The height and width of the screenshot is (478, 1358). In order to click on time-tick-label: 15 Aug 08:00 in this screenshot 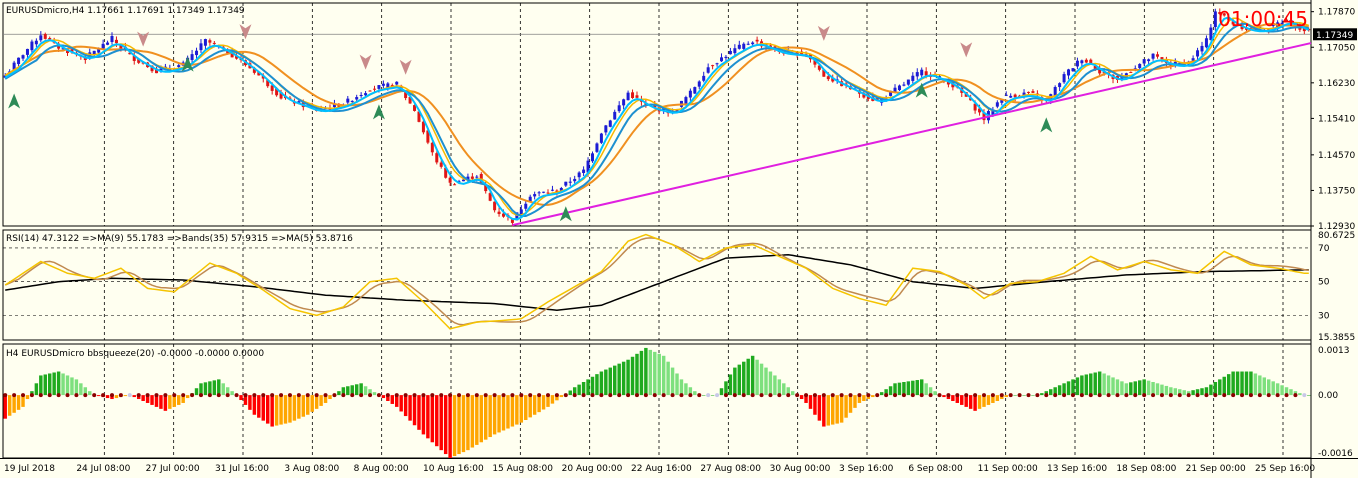, I will do `click(522, 469)`.